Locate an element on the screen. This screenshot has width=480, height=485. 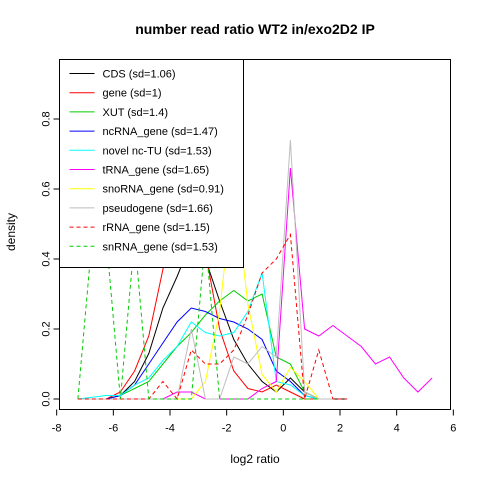
chart-title: number read ratio WT2 in/exo2D2 IP is located at coordinates (255, 29).